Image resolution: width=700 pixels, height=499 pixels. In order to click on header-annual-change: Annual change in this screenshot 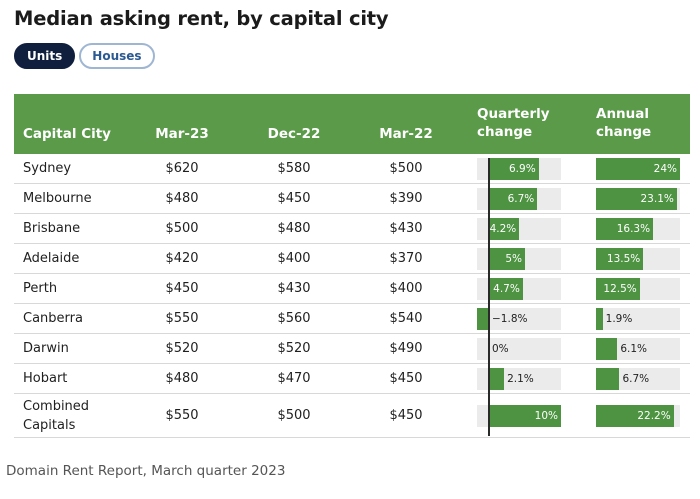, I will do `click(623, 123)`.